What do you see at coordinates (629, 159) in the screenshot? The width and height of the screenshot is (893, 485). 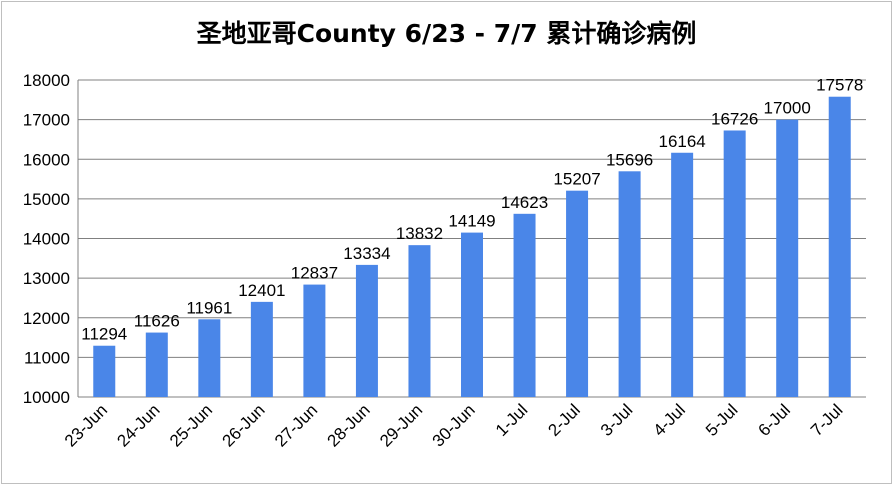 I see `data-label: 15696` at bounding box center [629, 159].